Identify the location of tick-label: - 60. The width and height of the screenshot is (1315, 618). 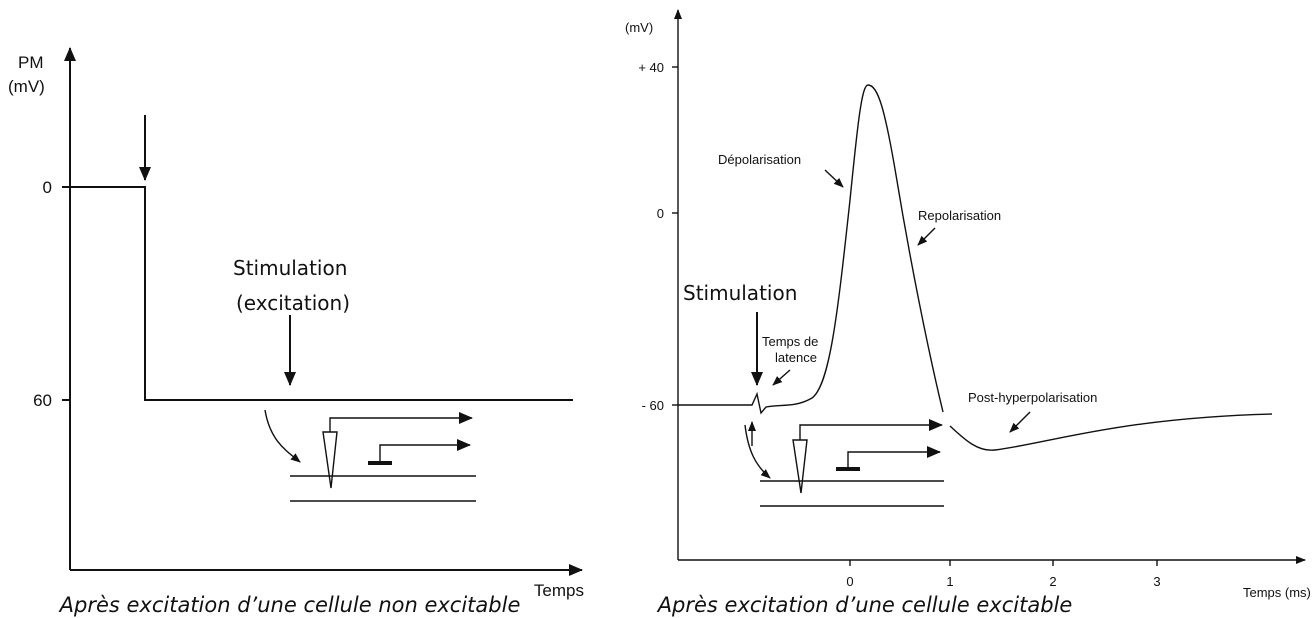
(653, 405).